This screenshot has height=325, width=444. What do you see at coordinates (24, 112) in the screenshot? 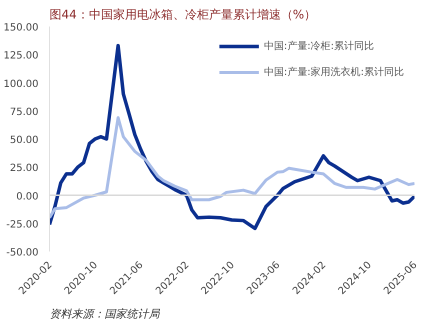
I see `y-tick-label: 75.00` at bounding box center [24, 112].